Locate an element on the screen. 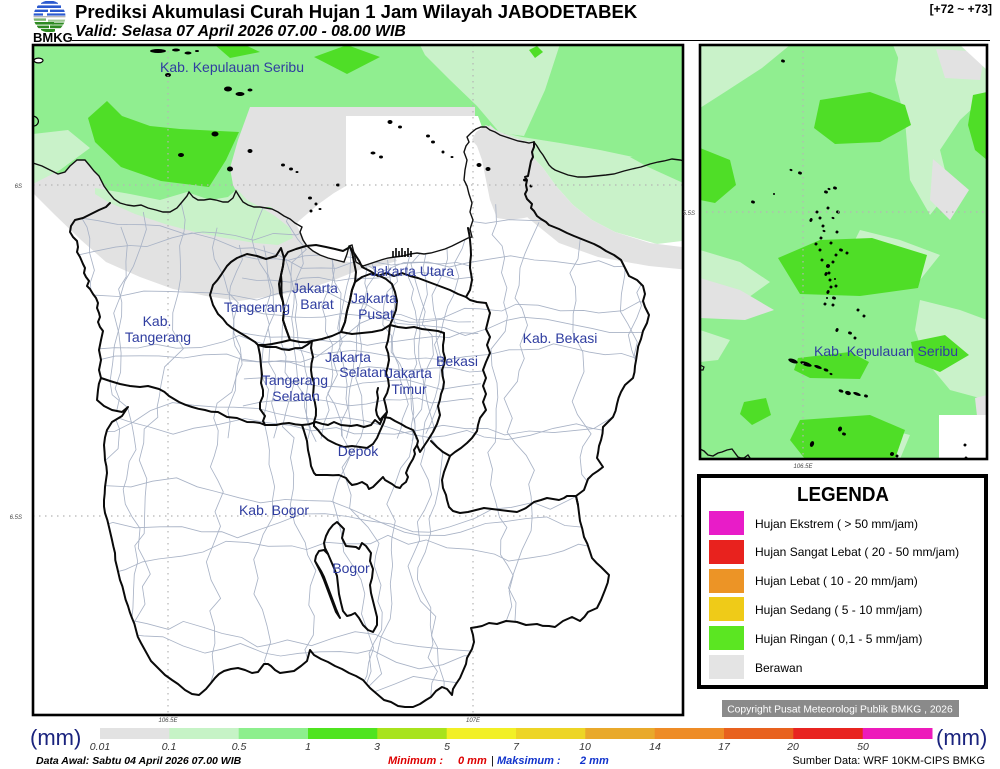 Image resolution: width=1000 pixels, height=769 pixels. svg-text: 7 is located at coordinates (516, 747).